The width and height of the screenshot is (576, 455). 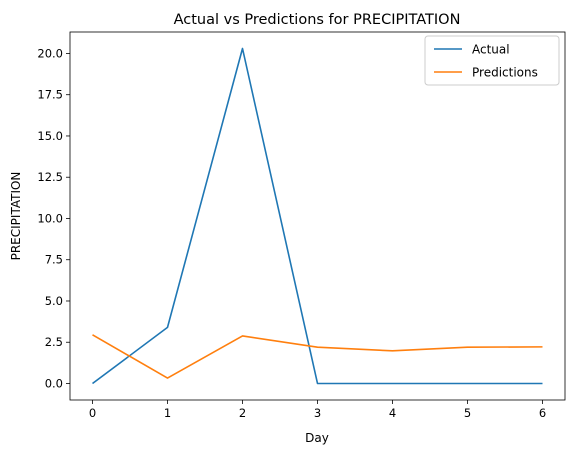 What do you see at coordinates (542, 413) in the screenshot?
I see `x-tick-label: 6` at bounding box center [542, 413].